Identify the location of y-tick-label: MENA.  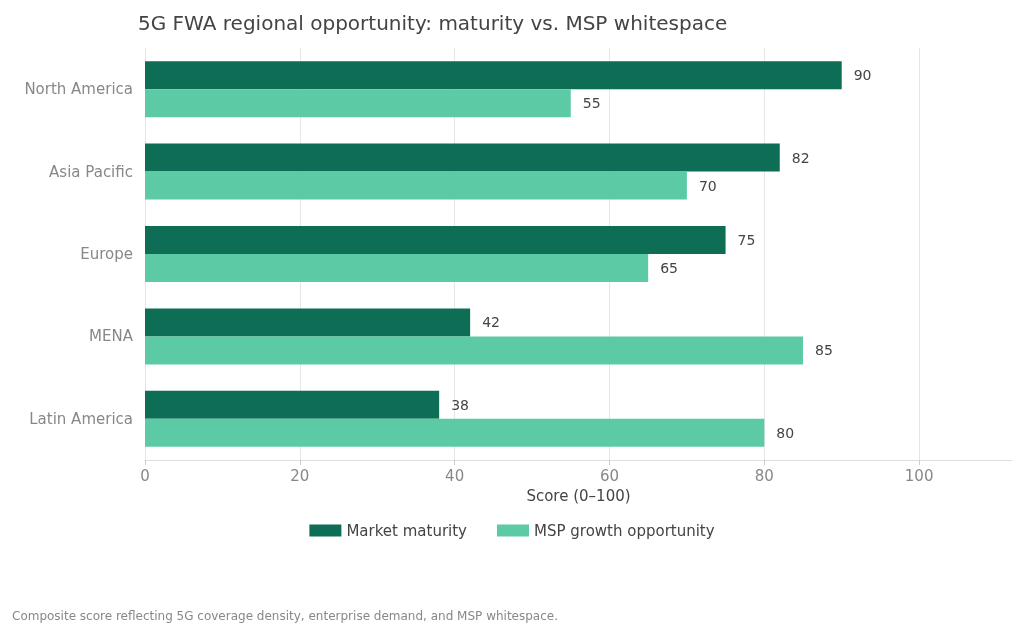
(111, 336).